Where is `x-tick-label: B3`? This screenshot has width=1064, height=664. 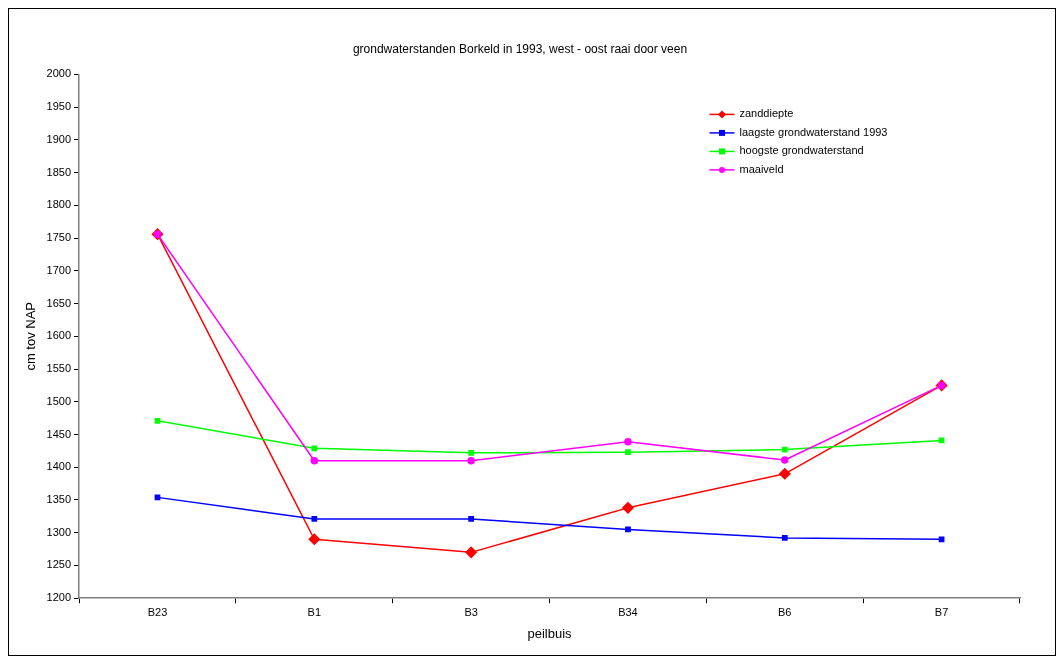
x-tick-label: B3 is located at coordinates (471, 611).